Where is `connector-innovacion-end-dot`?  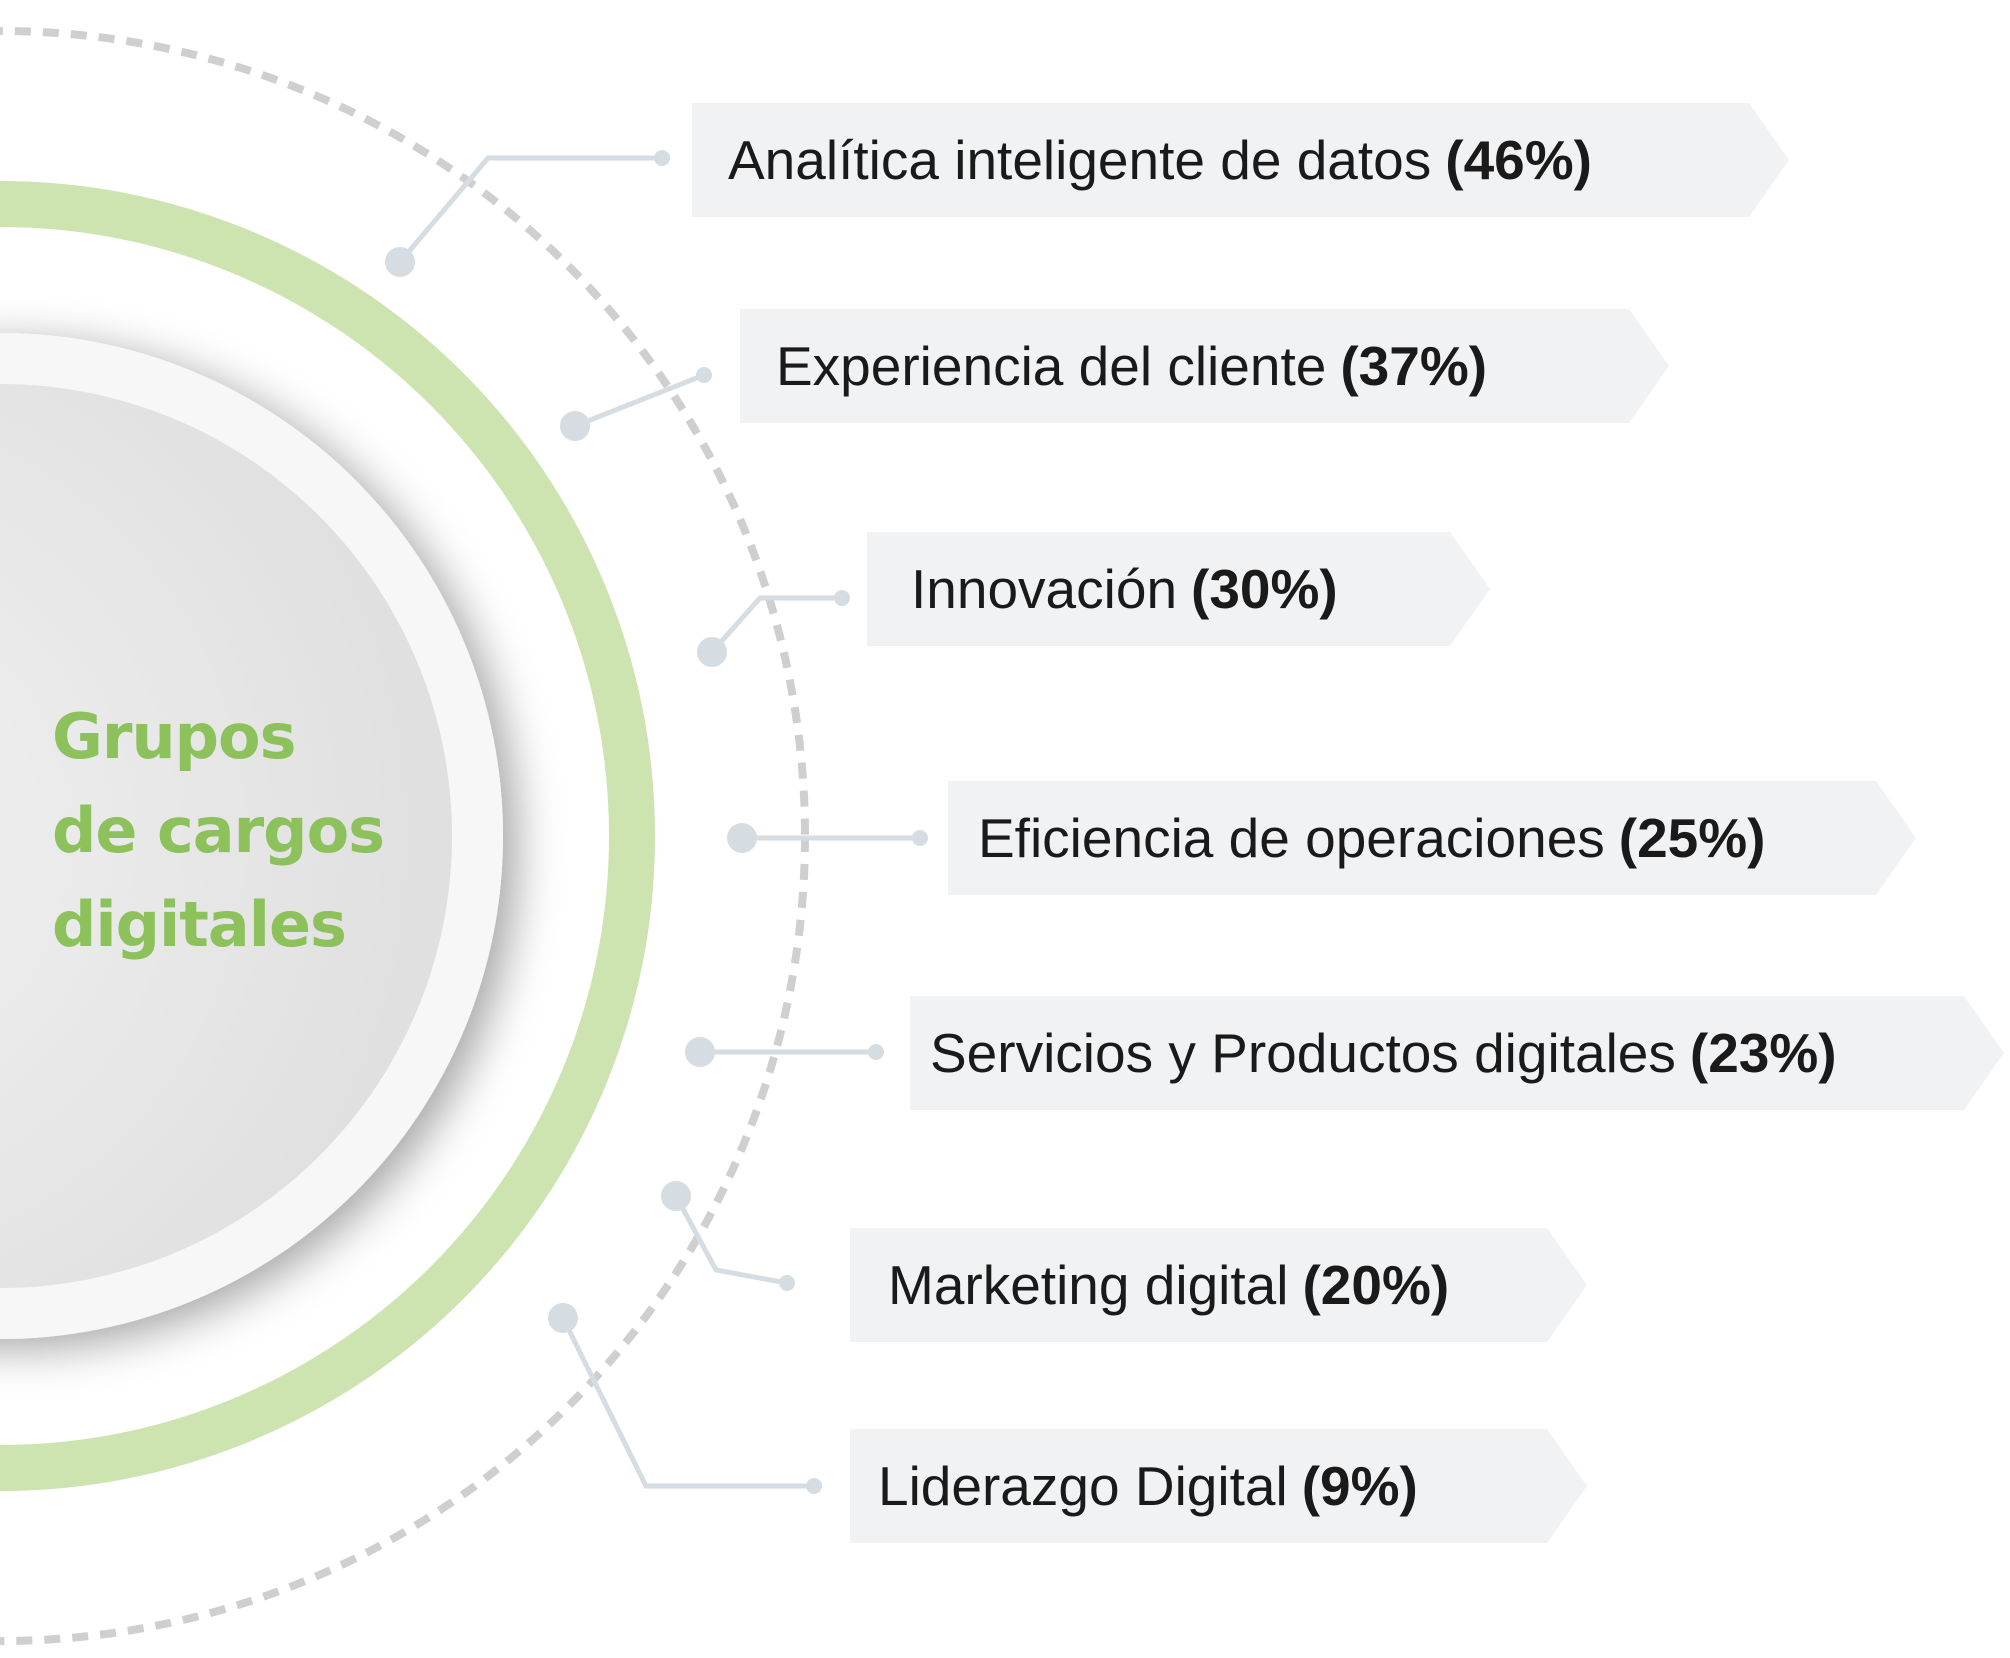 connector-innovacion-end-dot is located at coordinates (842, 598).